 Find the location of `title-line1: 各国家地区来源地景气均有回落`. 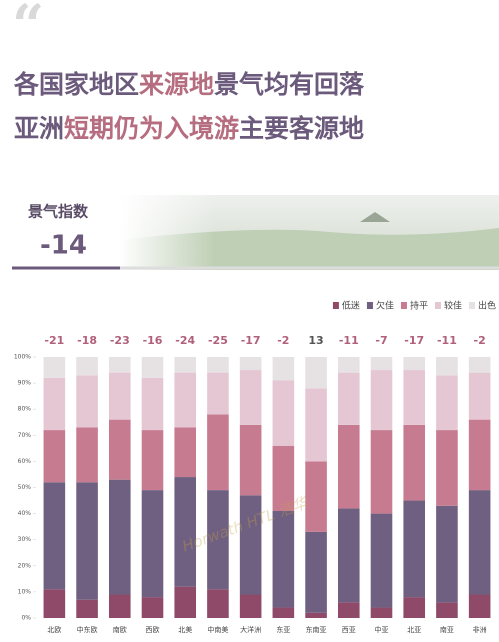

title-line1: 各国家地区来源地景气均有回落 is located at coordinates (189, 84).